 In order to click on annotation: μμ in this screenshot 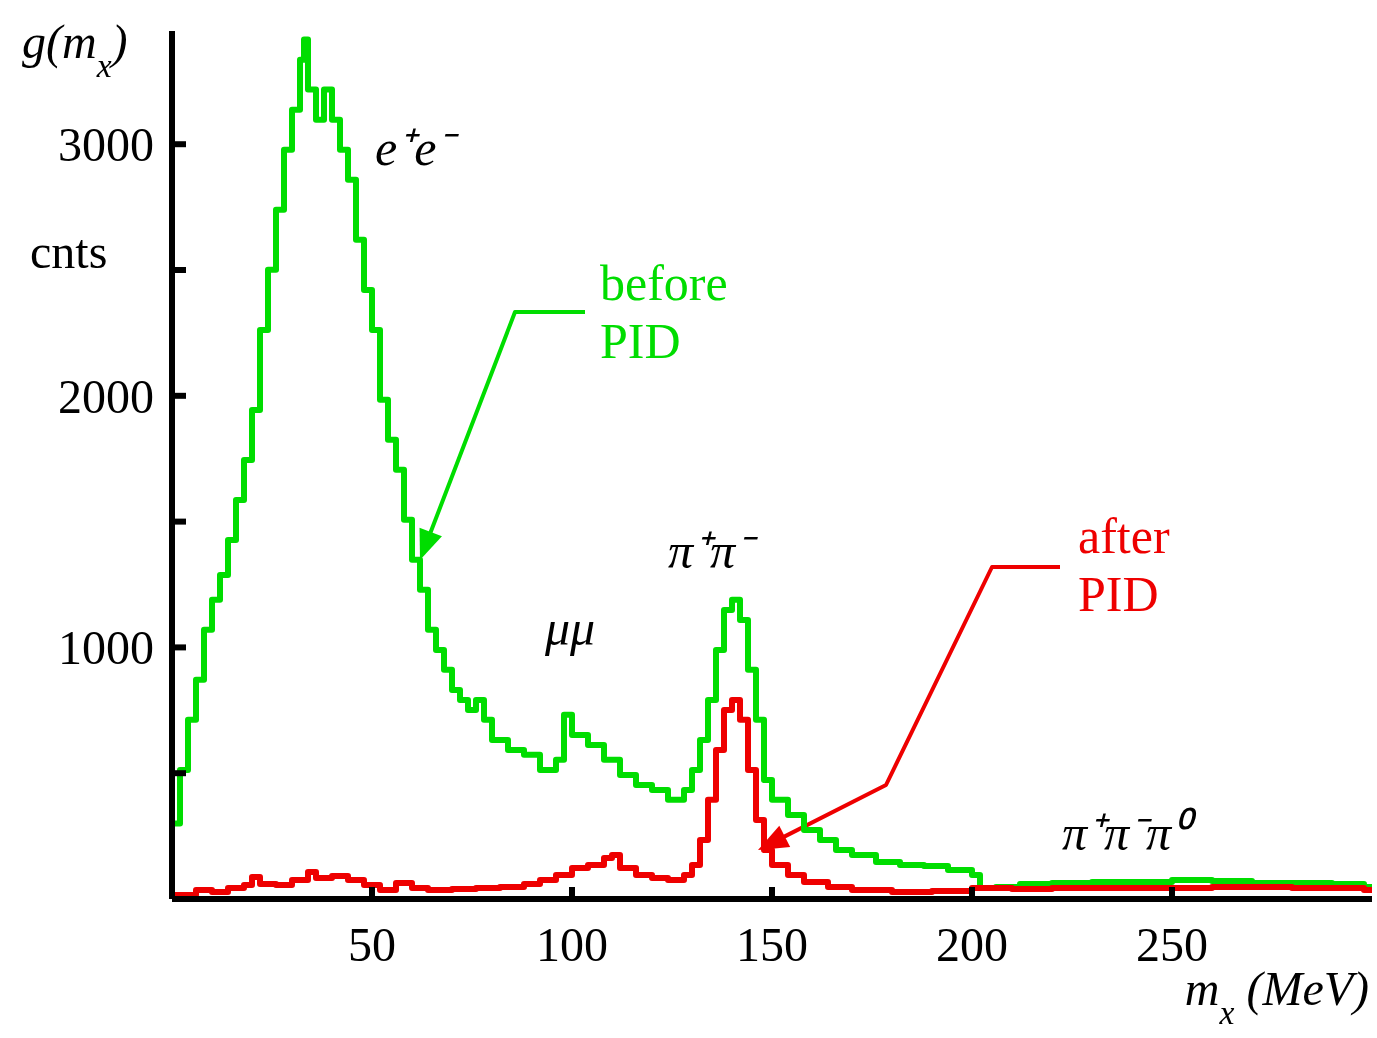, I will do `click(570, 628)`.